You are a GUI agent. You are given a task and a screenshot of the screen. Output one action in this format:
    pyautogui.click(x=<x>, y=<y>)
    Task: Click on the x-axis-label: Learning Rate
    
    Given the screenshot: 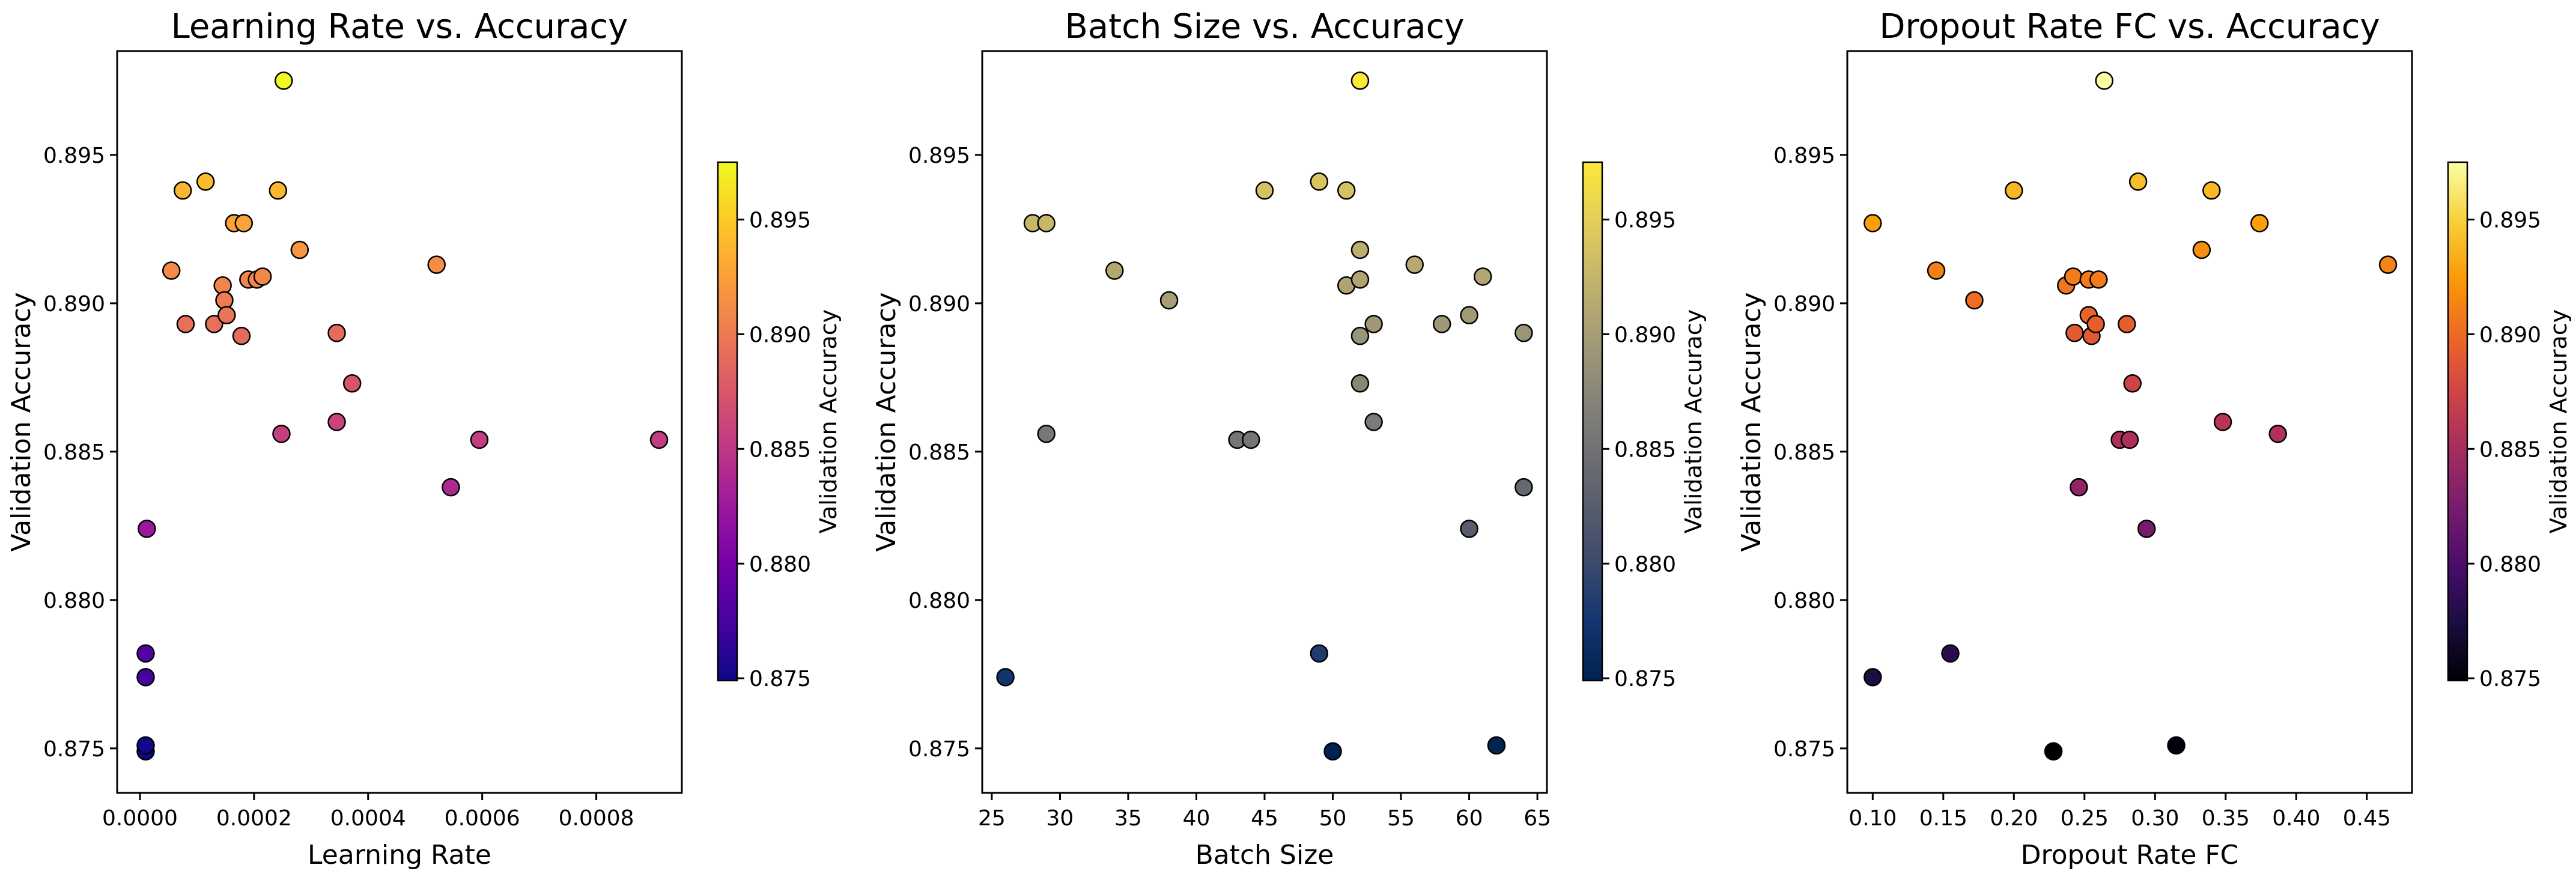 What is the action you would take?
    pyautogui.click(x=399, y=855)
    